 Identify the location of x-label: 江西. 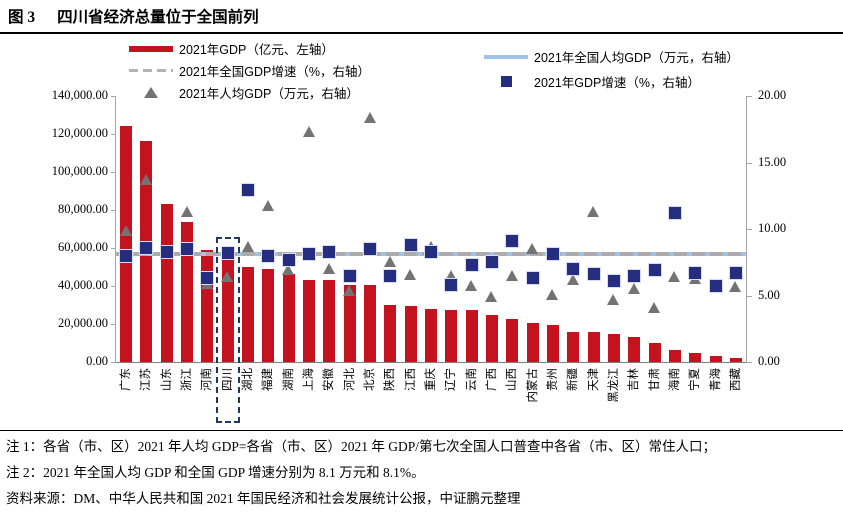
(410, 379).